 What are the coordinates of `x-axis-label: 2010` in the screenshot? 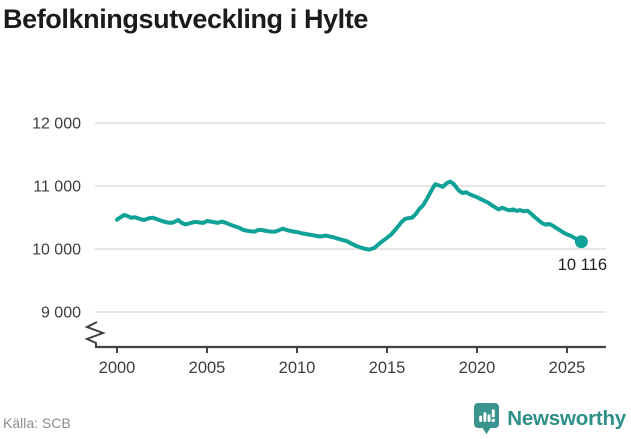 It's located at (297, 368).